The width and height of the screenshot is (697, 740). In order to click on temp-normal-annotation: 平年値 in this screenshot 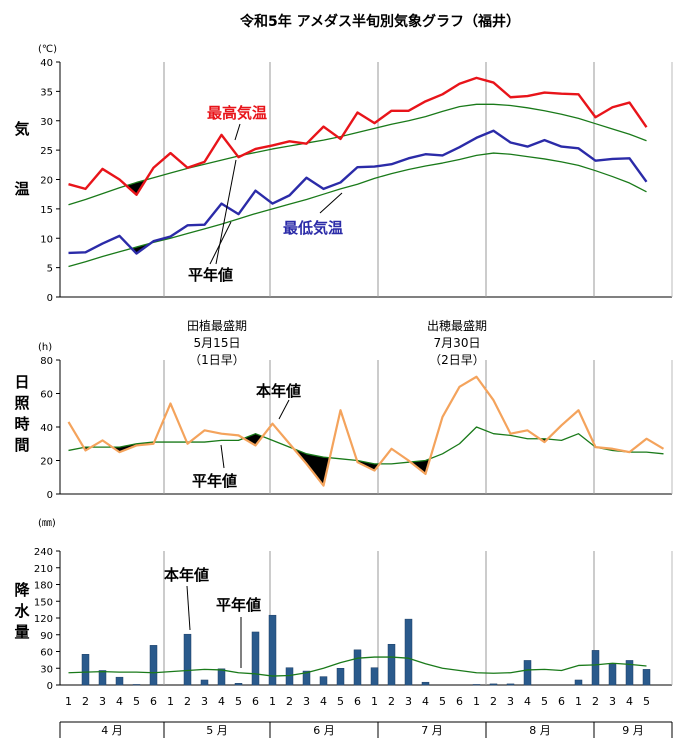, I will do `click(210, 275)`.